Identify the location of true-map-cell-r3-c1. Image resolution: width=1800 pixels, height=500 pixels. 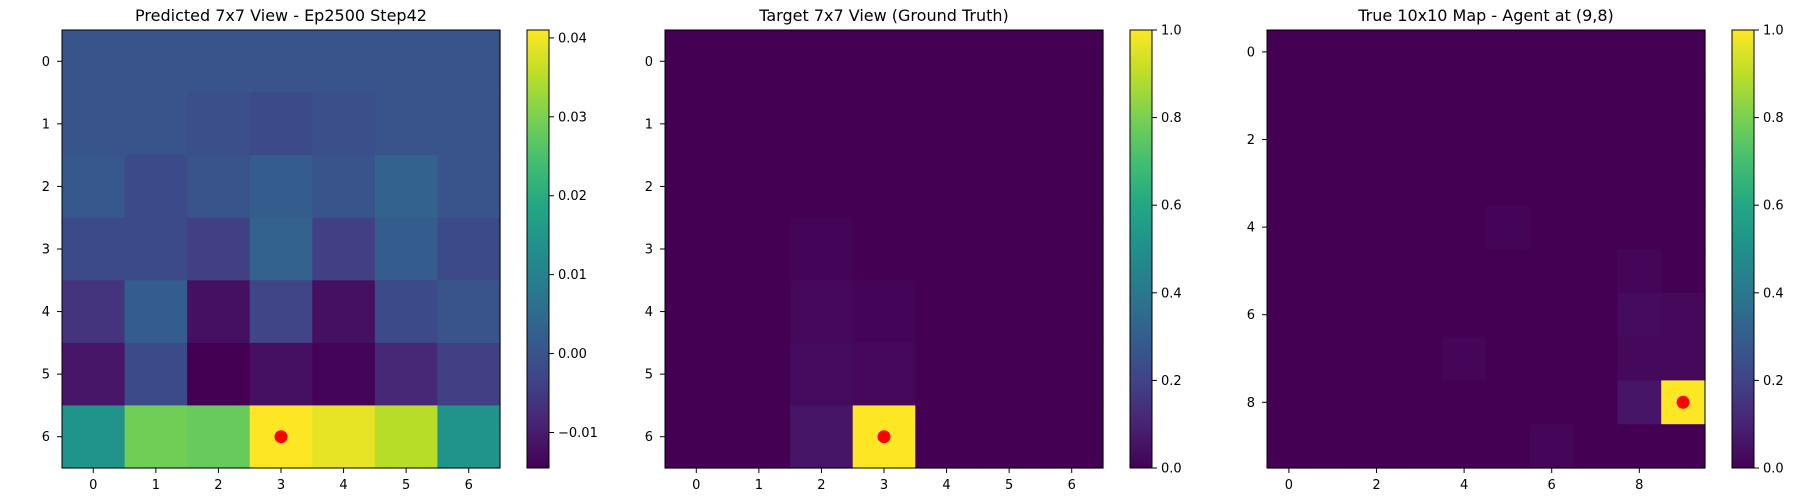
(1333, 183).